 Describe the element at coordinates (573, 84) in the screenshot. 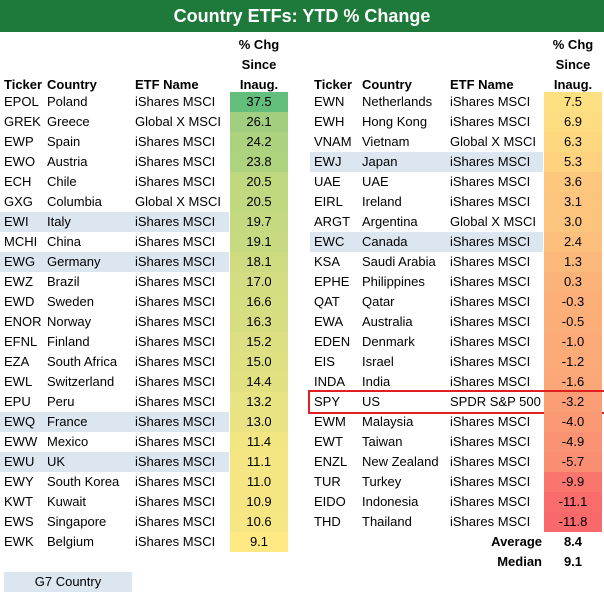

I see `right-header-chg-line3: Inaug.` at that location.